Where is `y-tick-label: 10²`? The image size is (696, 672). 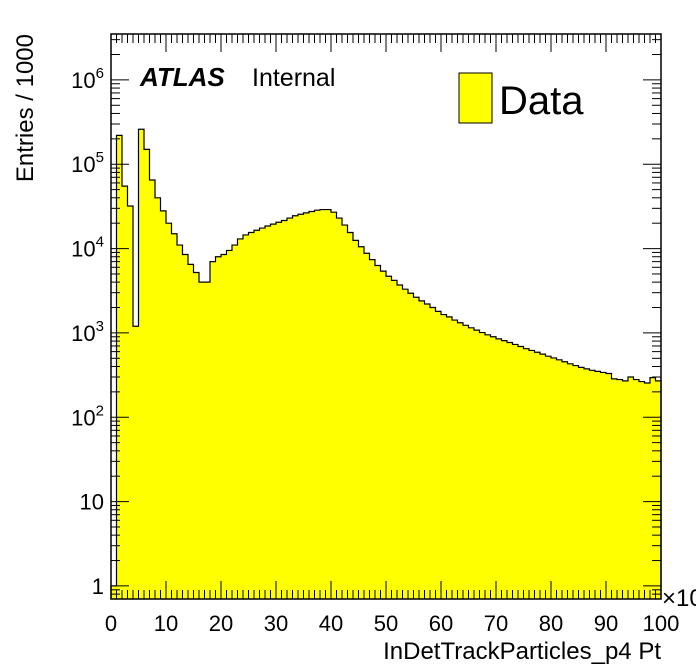 y-tick-label: 10² is located at coordinates (87, 416).